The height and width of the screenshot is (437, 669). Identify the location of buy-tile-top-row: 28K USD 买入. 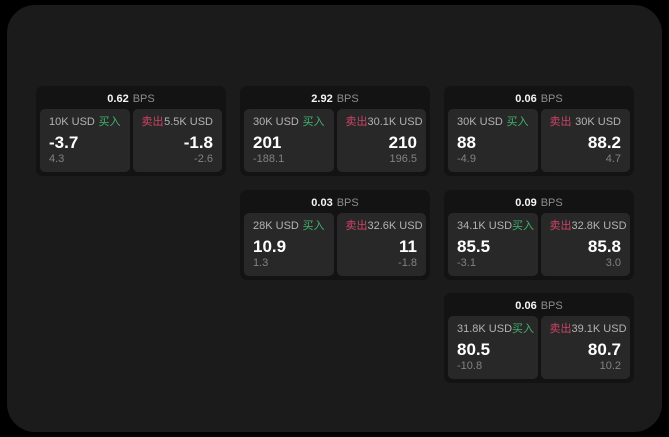
(289, 226).